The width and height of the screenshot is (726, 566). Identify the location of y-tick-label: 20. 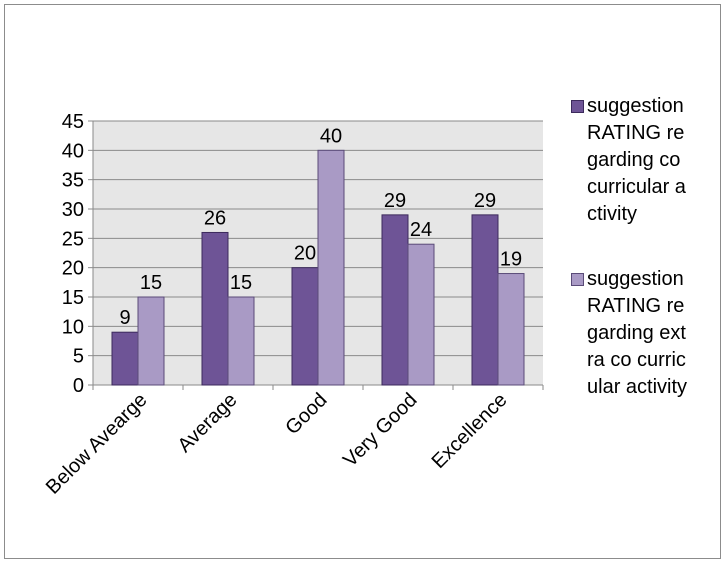
(73, 269).